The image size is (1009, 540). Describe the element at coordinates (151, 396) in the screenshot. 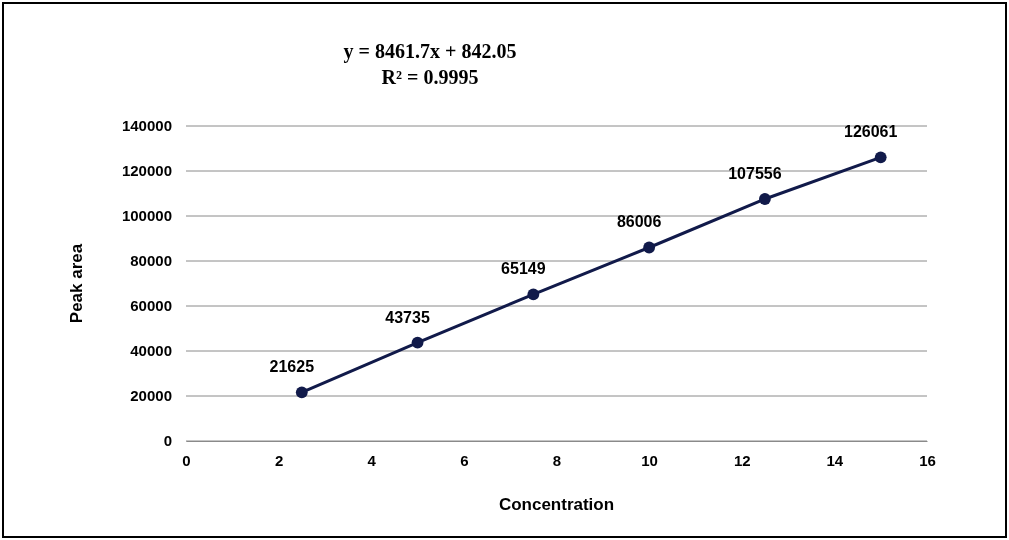

I see `y-tick-label: 20000` at that location.